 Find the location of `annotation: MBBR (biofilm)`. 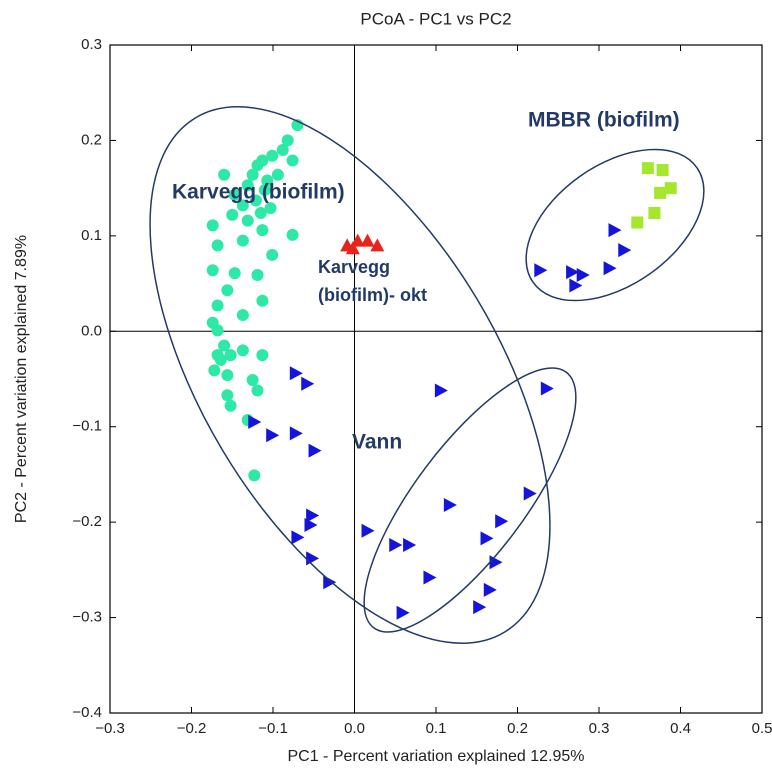

annotation: MBBR (biofilm) is located at coordinates (604, 120).